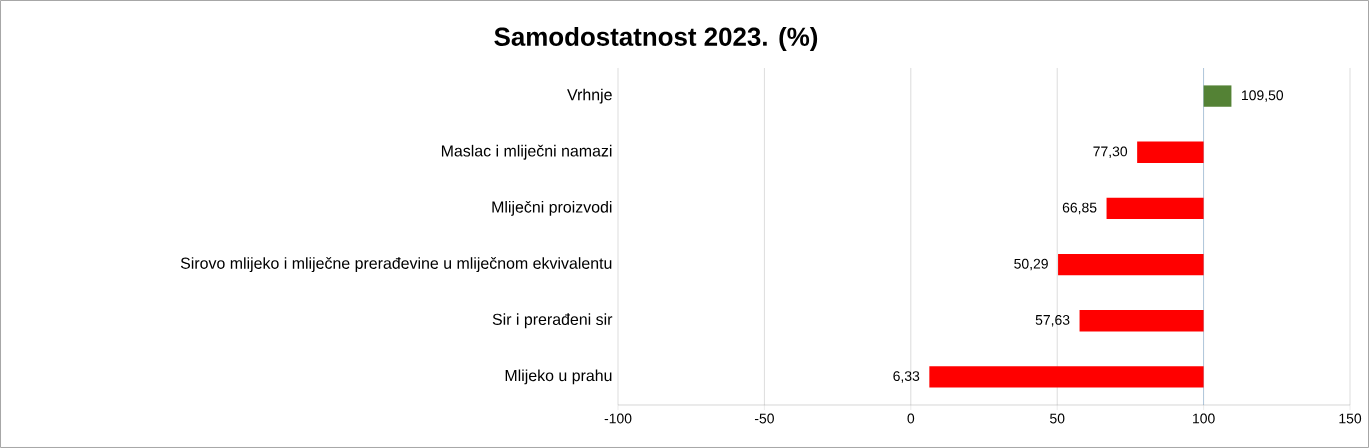 This screenshot has height=448, width=1369. What do you see at coordinates (552, 208) in the screenshot?
I see `y-tick-label: Mliječni proizvodi` at bounding box center [552, 208].